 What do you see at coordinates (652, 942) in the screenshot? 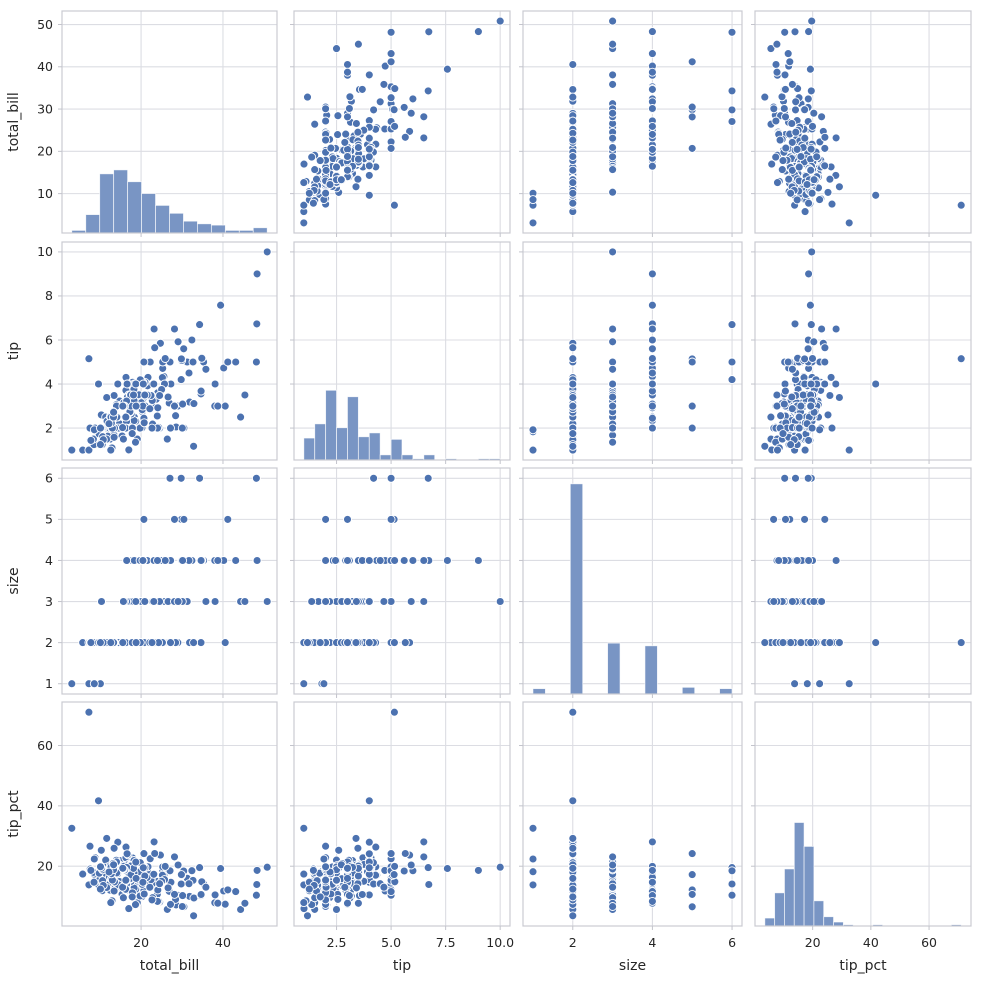
I see `x-tick-label: 4` at bounding box center [652, 942].